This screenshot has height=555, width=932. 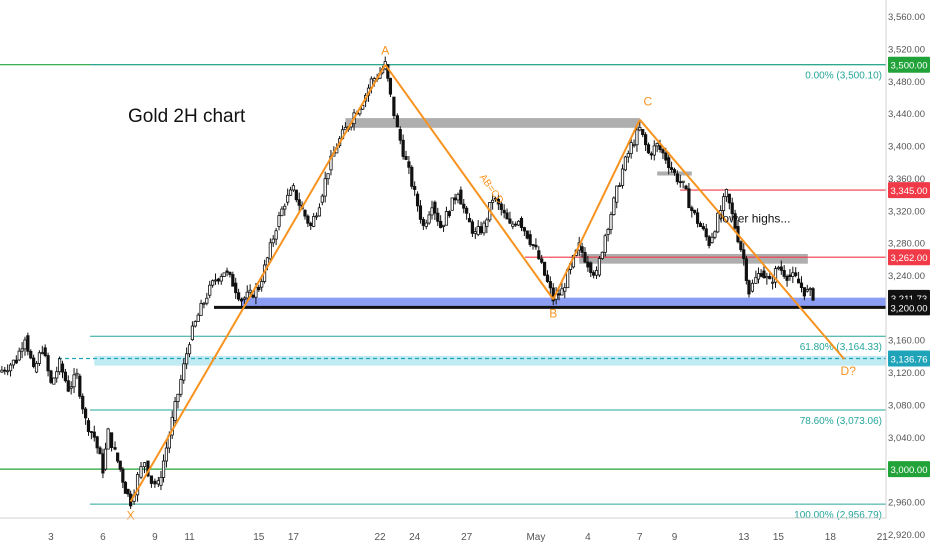 I want to click on x-tick-label: 9, so click(x=675, y=537).